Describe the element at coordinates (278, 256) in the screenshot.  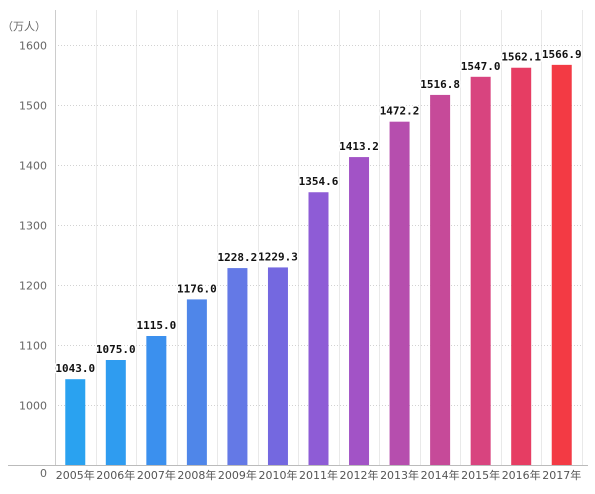
I see `data-label: 1229.3` at that location.